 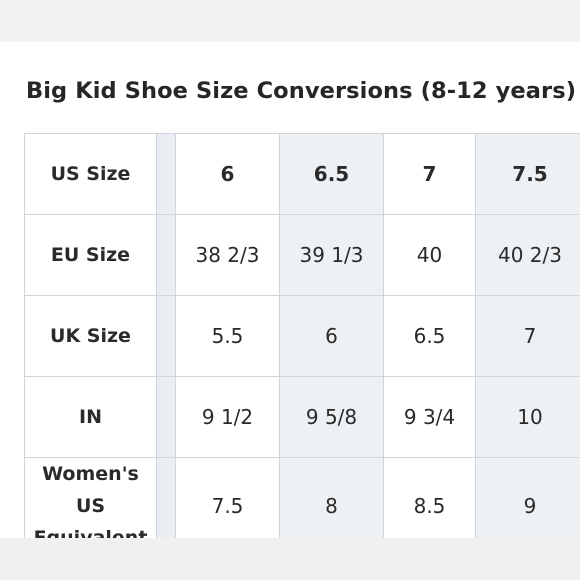 I want to click on table-cell: 40, so click(x=429, y=255).